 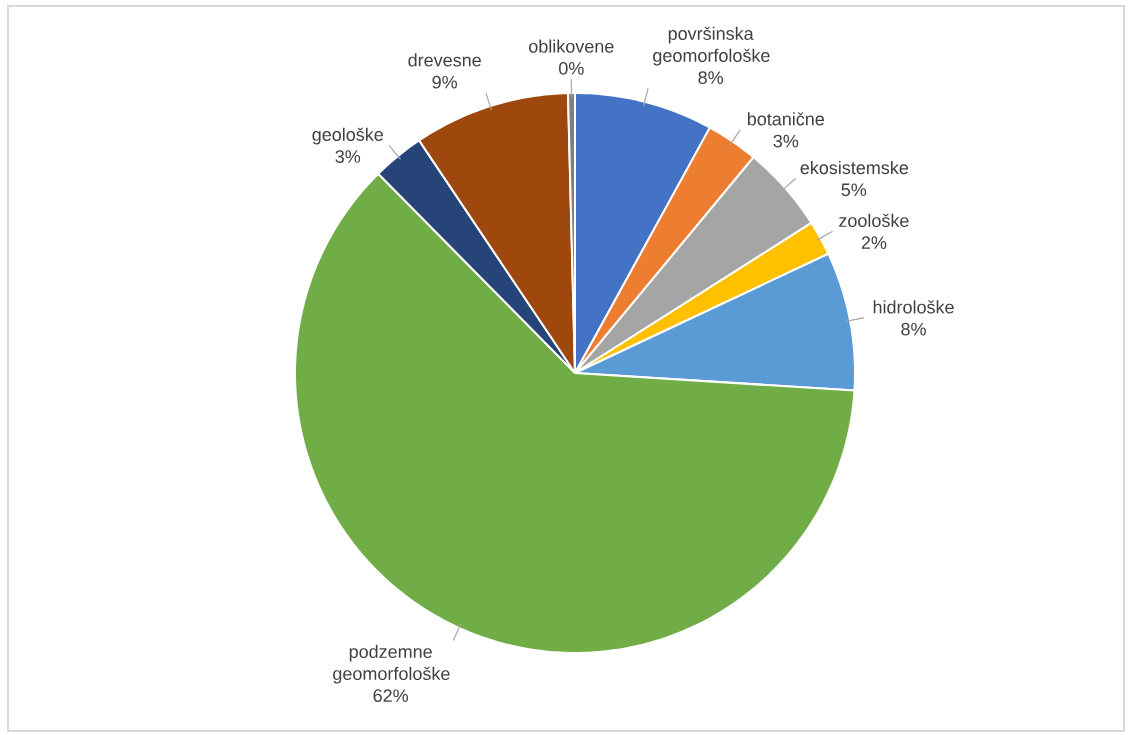 What do you see at coordinates (874, 242) in the screenshot?
I see `data-label: 2%` at bounding box center [874, 242].